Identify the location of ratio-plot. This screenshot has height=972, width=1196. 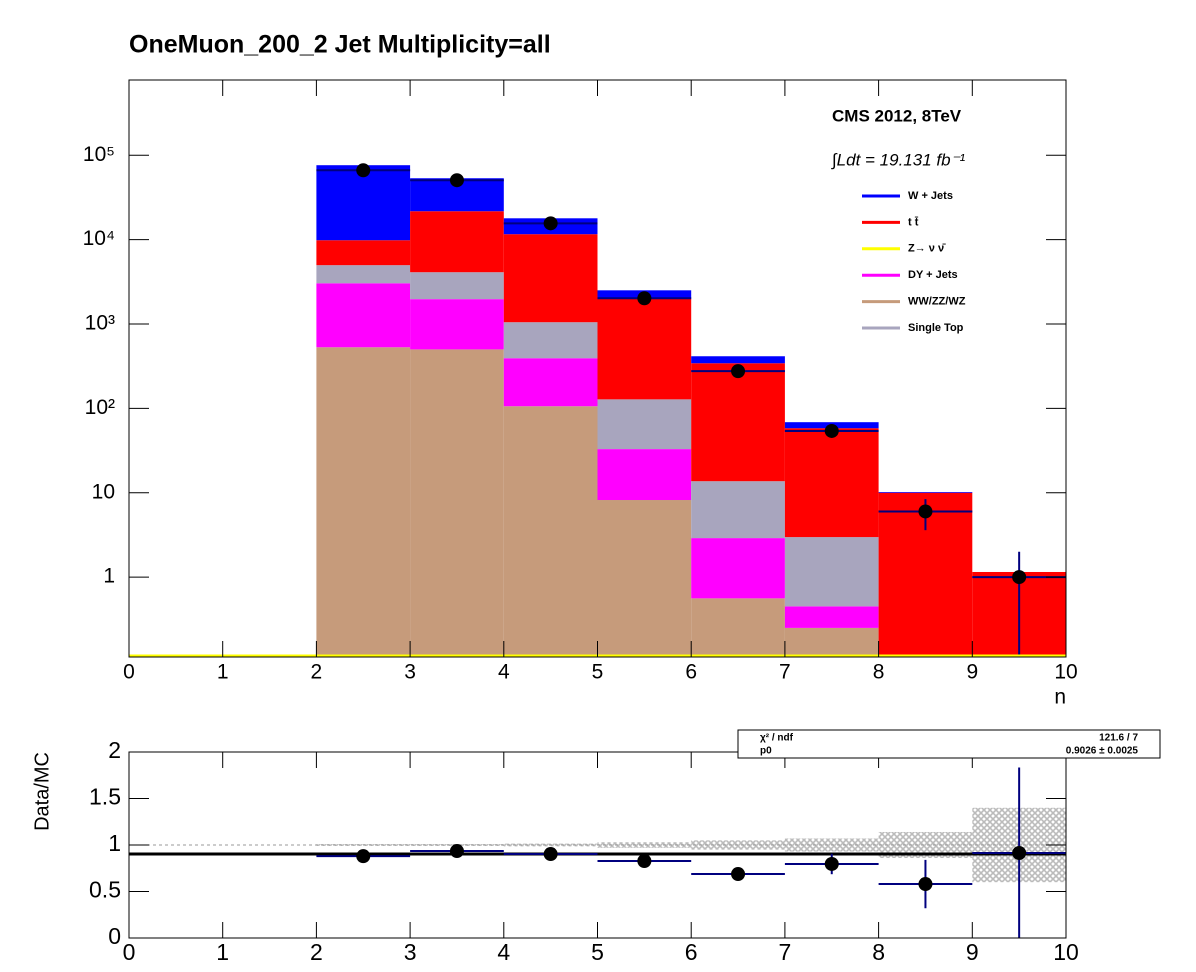
(597, 852).